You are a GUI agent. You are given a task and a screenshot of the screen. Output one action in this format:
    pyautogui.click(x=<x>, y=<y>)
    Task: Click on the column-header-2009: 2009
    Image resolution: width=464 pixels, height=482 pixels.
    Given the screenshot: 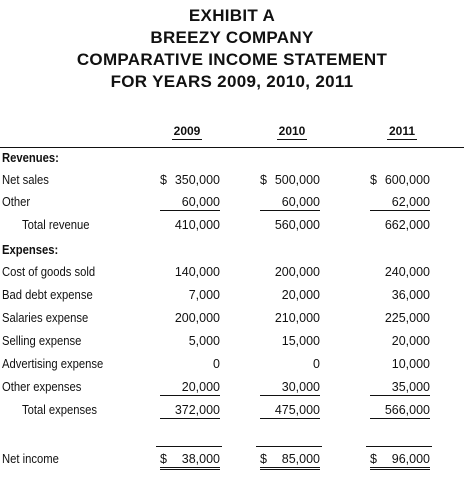 What is the action you would take?
    pyautogui.click(x=187, y=132)
    